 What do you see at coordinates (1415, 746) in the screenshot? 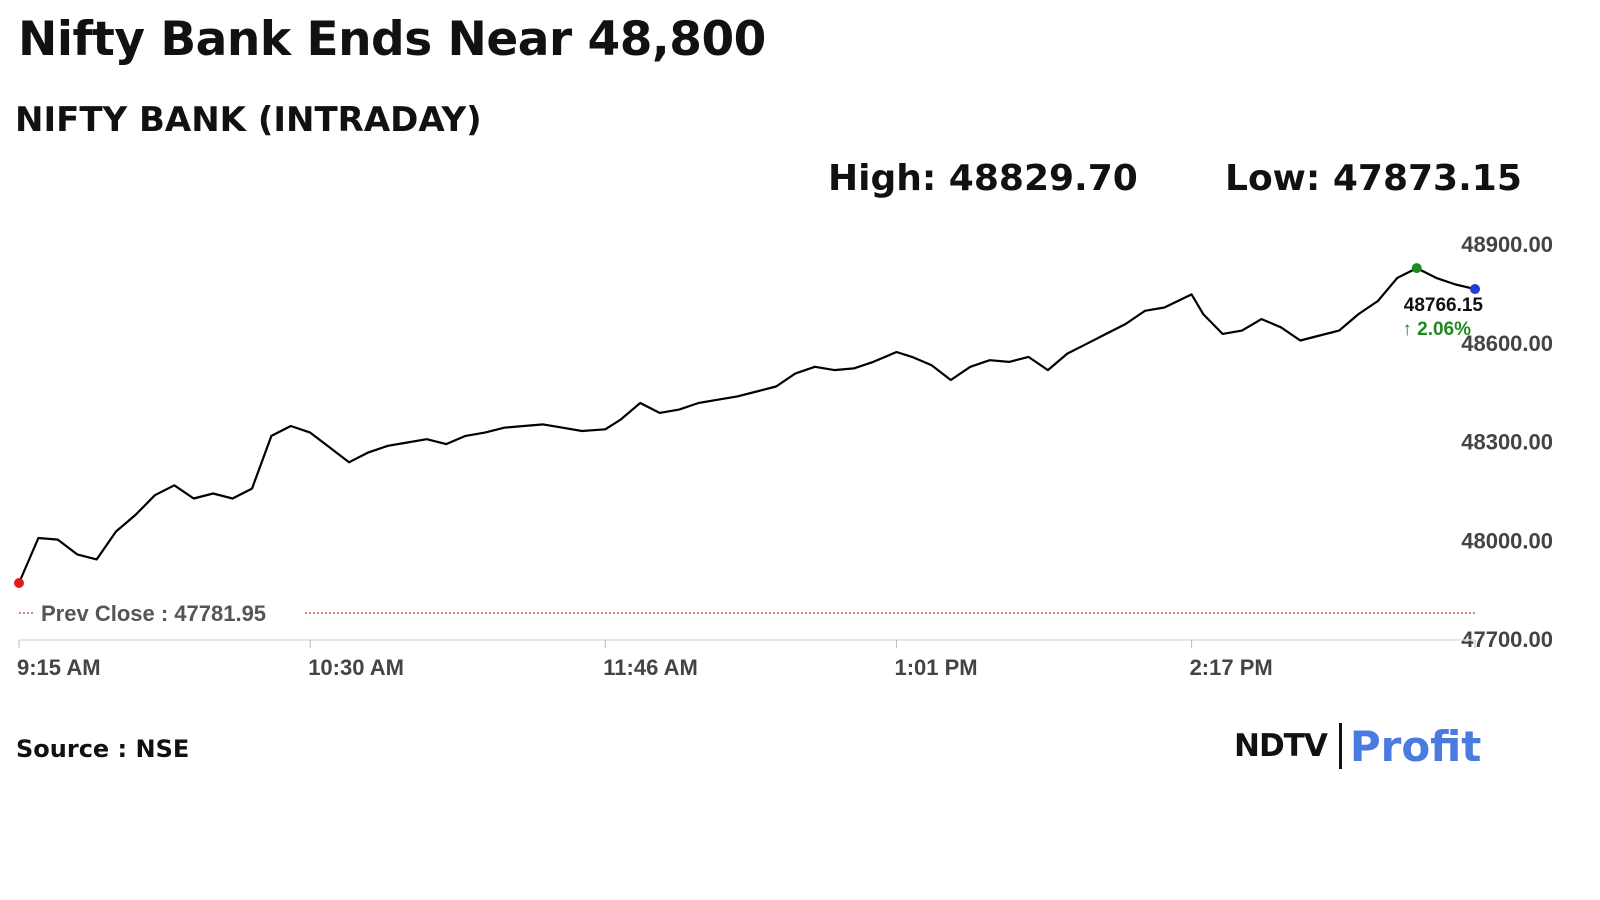
I see `brand-profit-text: Profit` at bounding box center [1415, 746].